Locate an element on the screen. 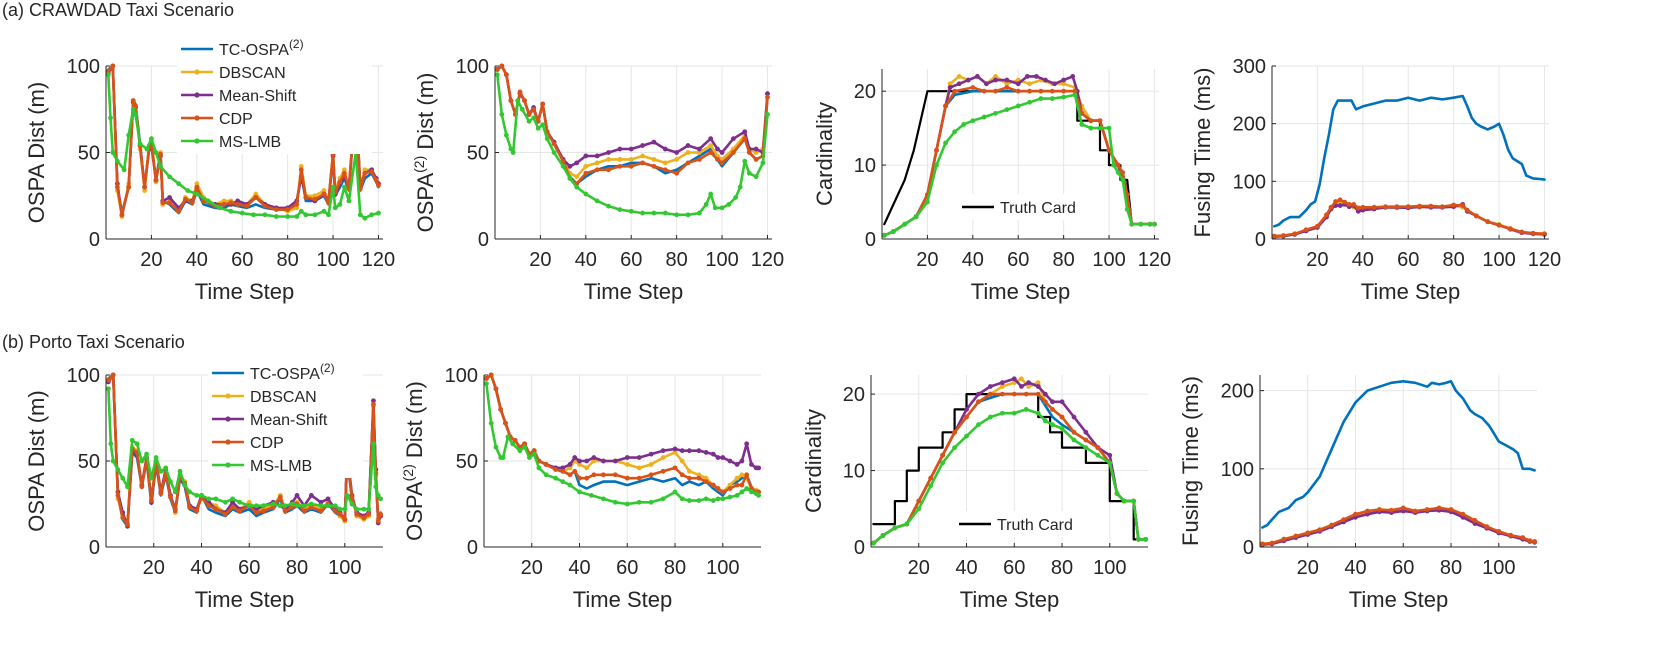 The image size is (1661, 654). legend-marker is located at coordinates (197, 141).